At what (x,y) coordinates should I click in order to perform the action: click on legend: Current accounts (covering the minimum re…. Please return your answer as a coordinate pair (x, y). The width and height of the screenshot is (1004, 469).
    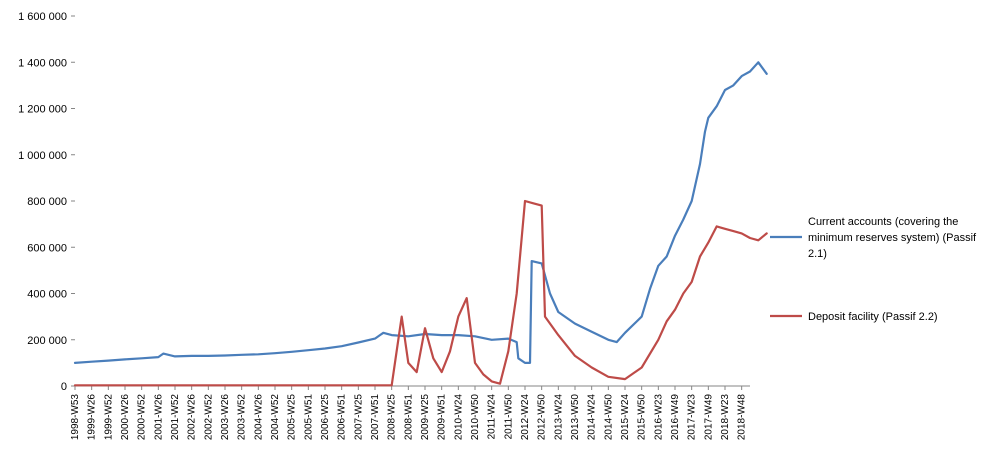
    Looking at the image, I should click on (873, 269).